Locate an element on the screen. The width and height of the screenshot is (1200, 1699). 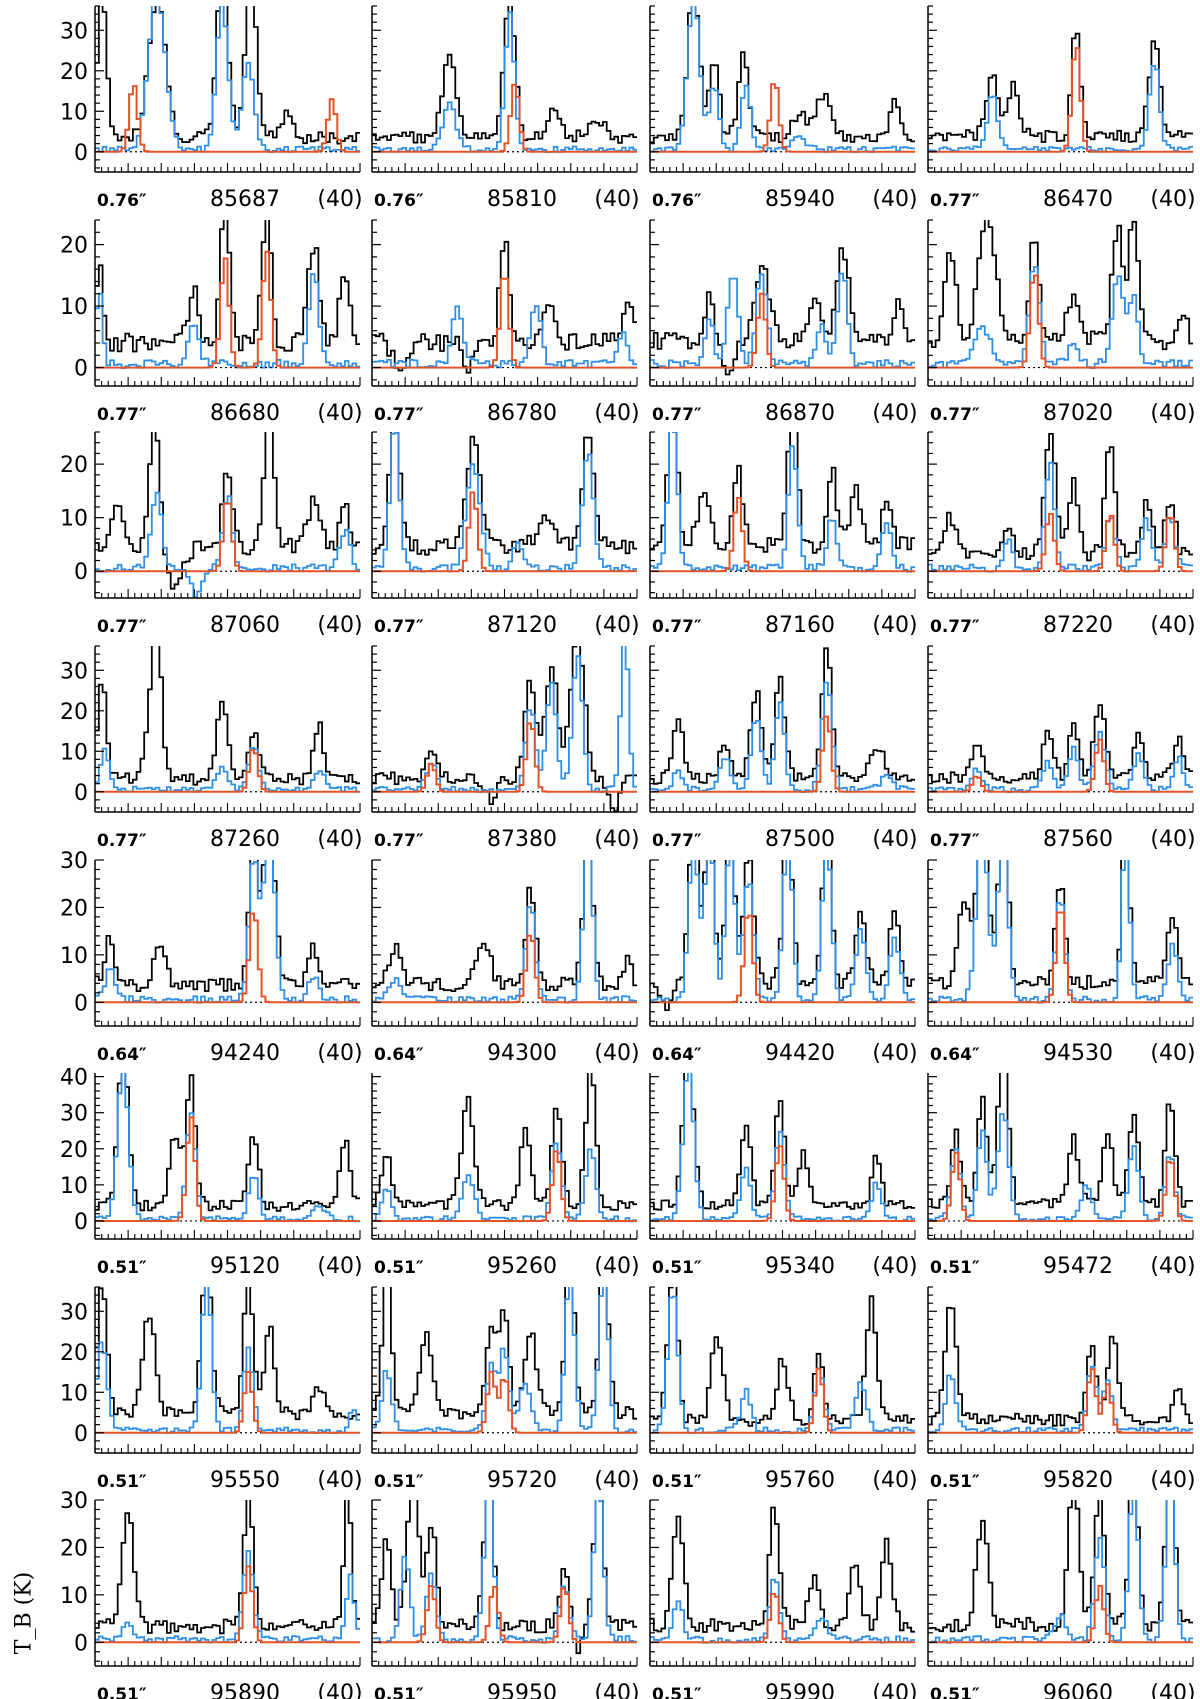
spectrum-panel-87120: 0.77″ 87120 (40) is located at coordinates (505, 534).